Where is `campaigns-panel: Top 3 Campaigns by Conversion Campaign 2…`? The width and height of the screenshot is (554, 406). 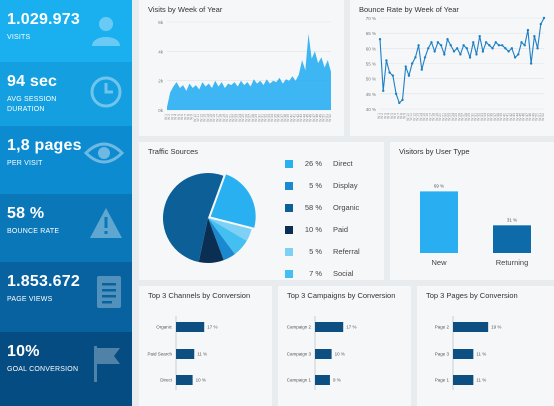 campaigns-panel: Top 3 Campaigns by Conversion Campaign 2… is located at coordinates (344, 346).